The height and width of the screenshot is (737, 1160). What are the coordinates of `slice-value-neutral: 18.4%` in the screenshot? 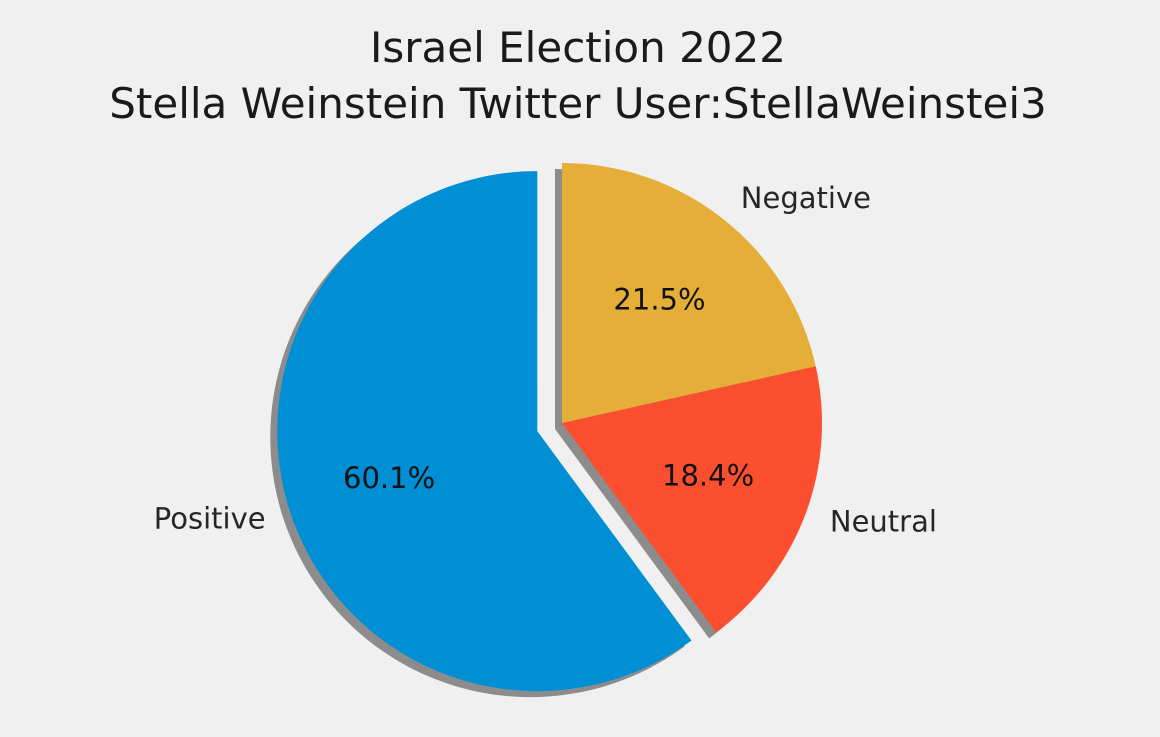 It's located at (708, 476).